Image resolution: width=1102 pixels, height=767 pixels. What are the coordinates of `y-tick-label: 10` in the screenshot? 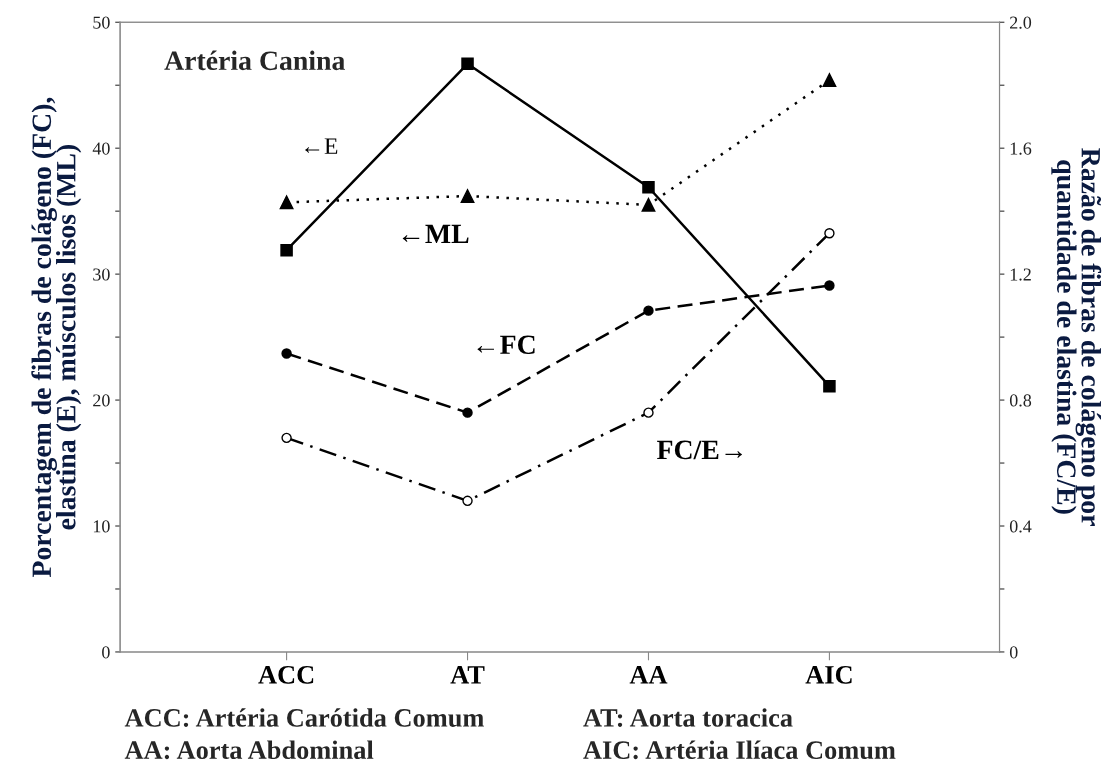 It's located at (101, 526).